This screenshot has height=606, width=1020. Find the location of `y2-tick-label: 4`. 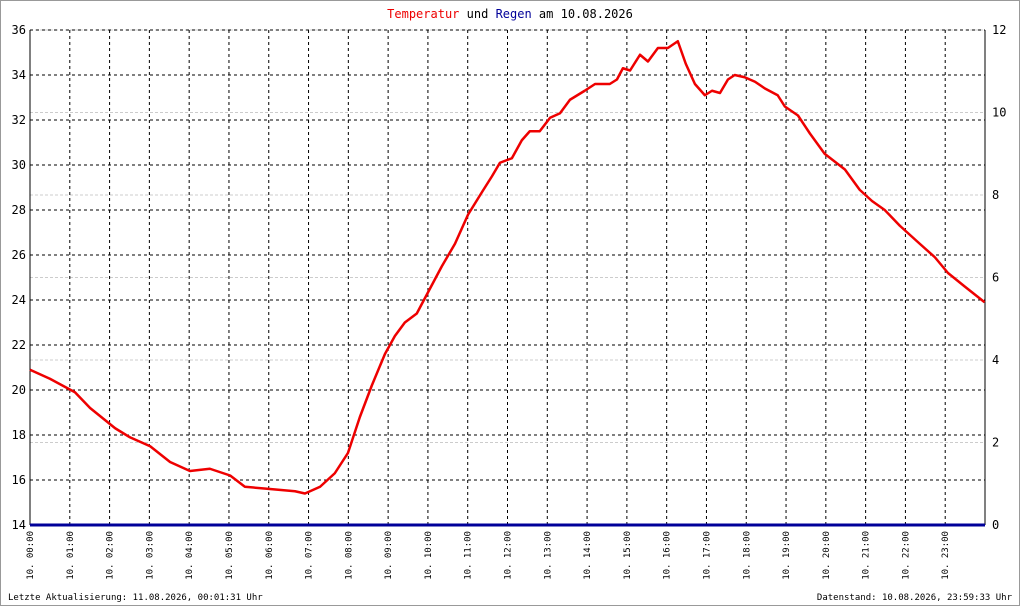

y2-tick-label: 4 is located at coordinates (995, 360).